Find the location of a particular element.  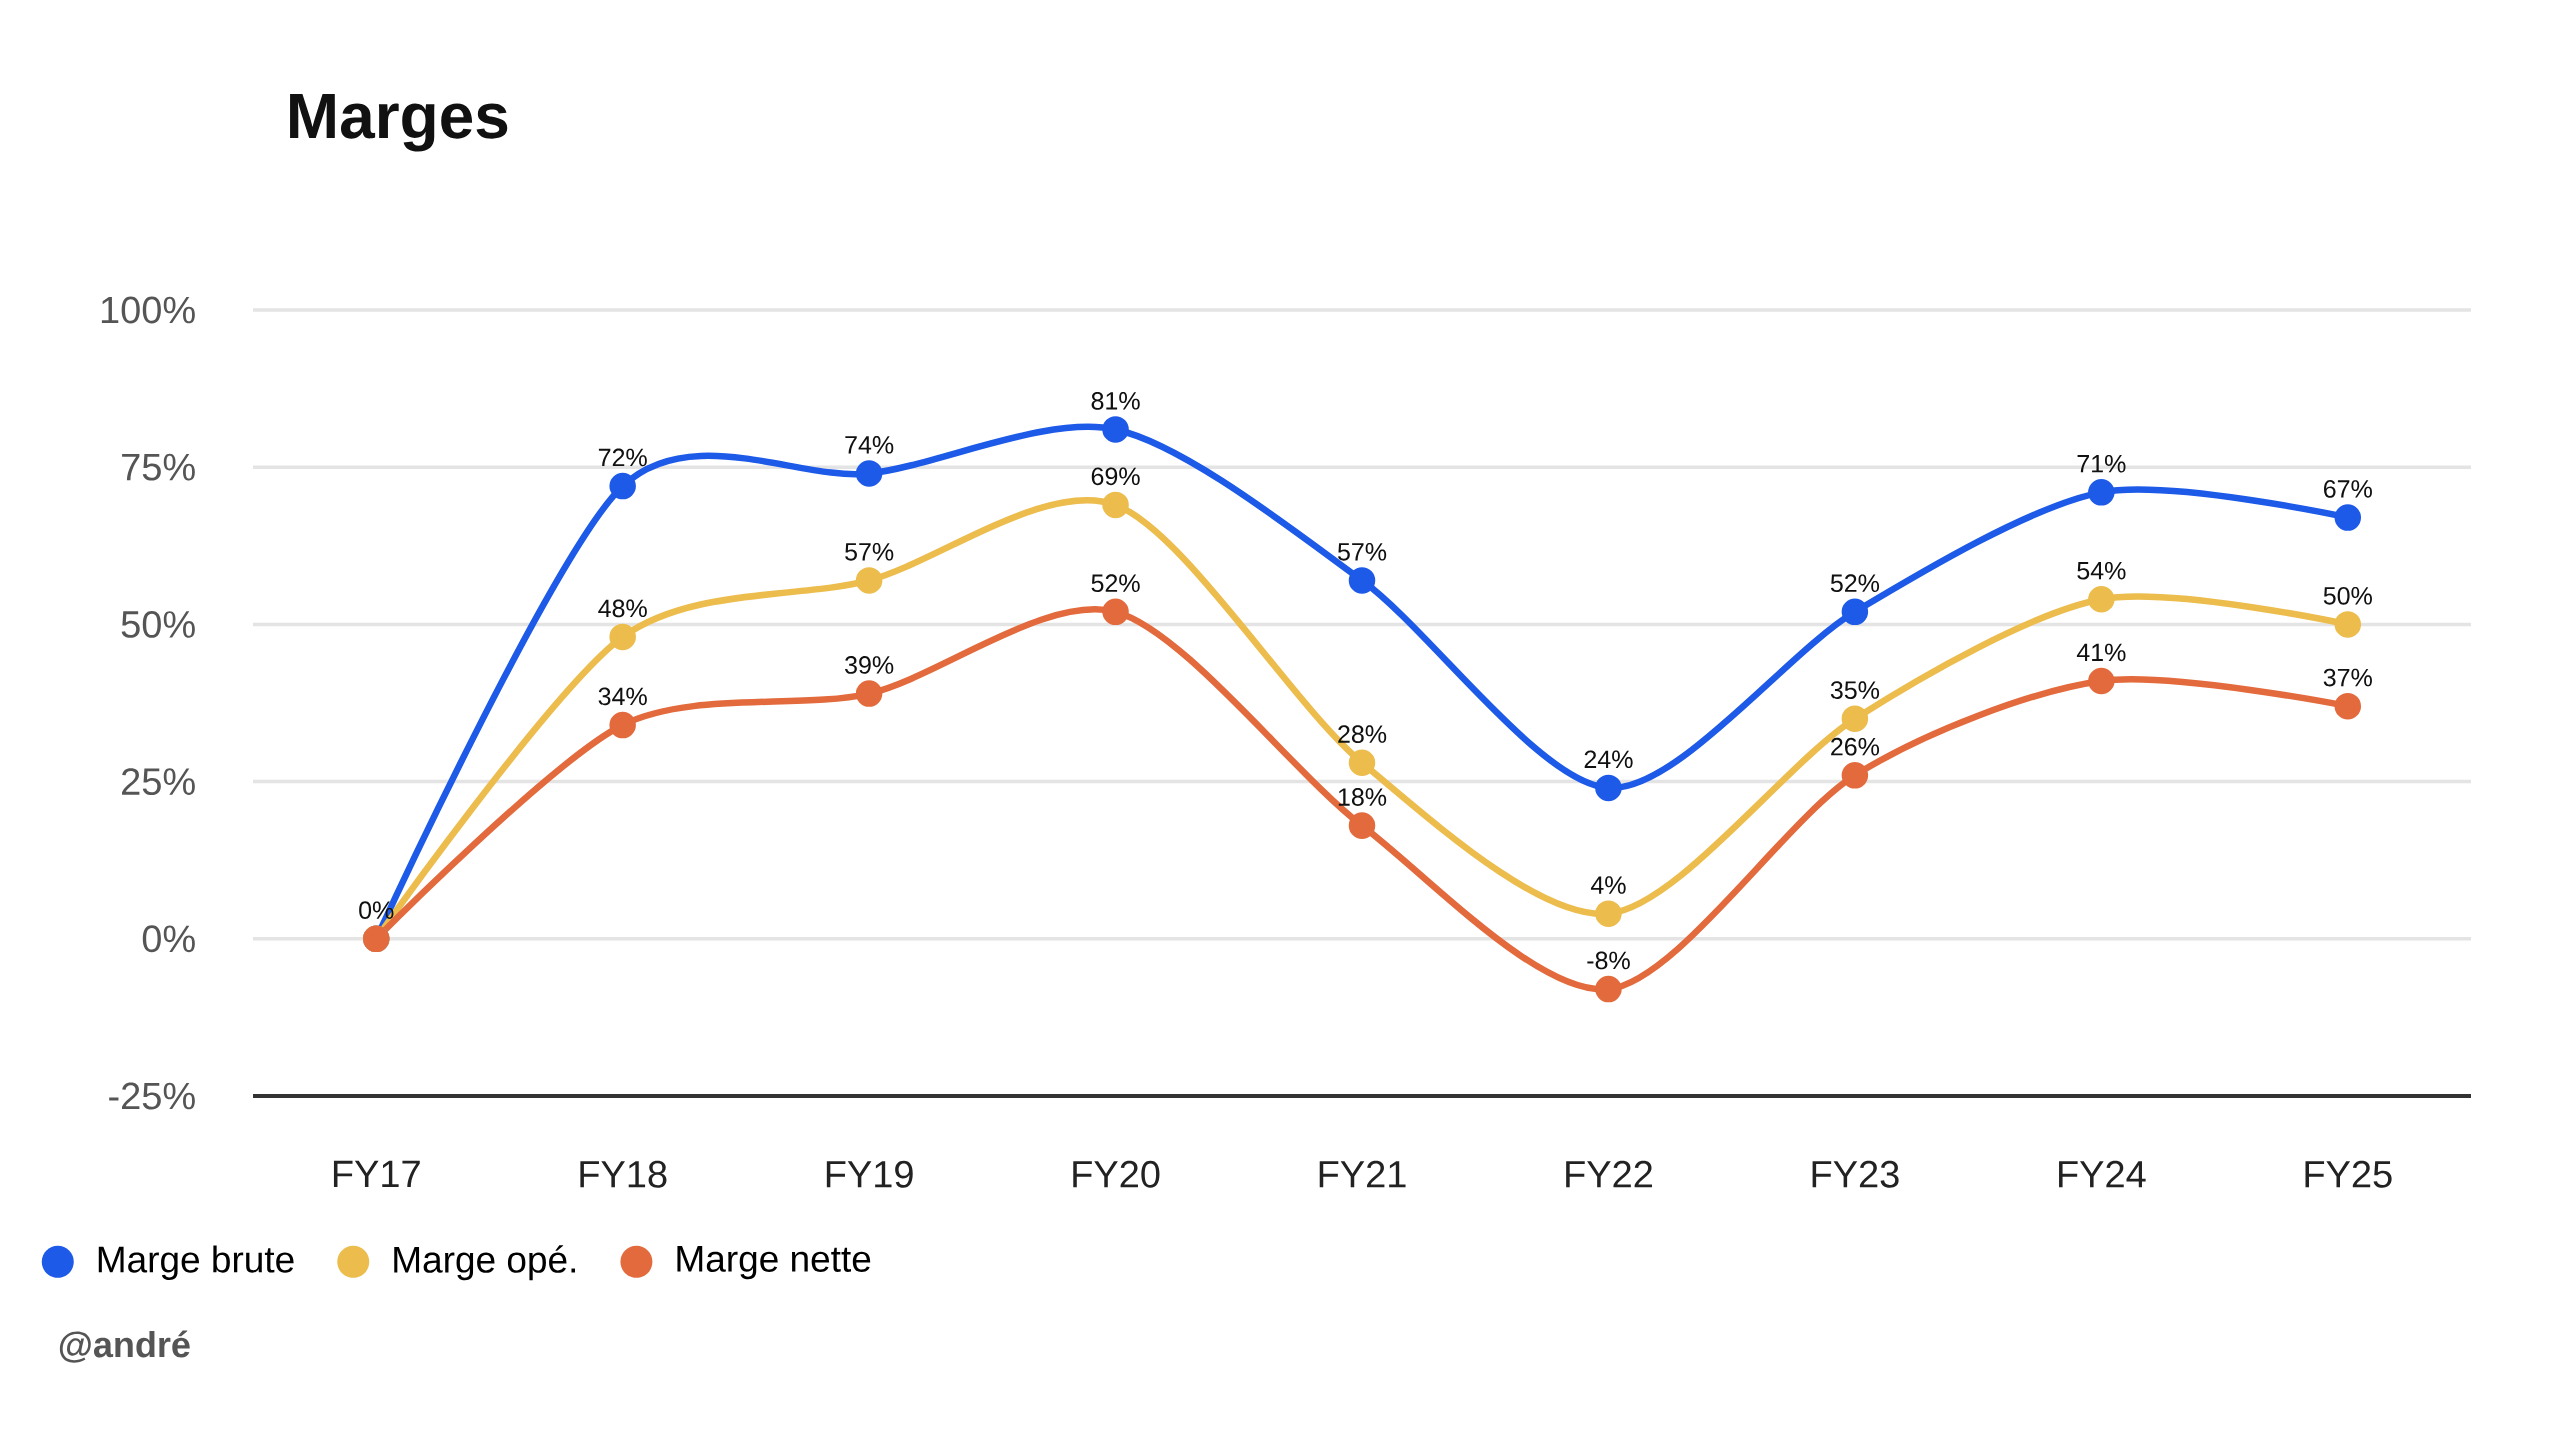

x-tick-label: FY21 is located at coordinates (1362, 1174).